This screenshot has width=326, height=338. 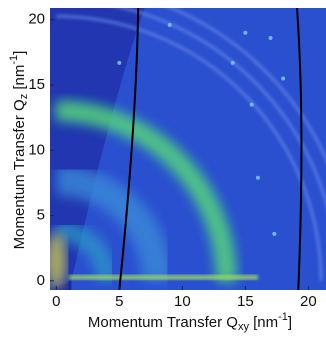 I want to click on y-tick-label: 20, so click(x=36, y=19).